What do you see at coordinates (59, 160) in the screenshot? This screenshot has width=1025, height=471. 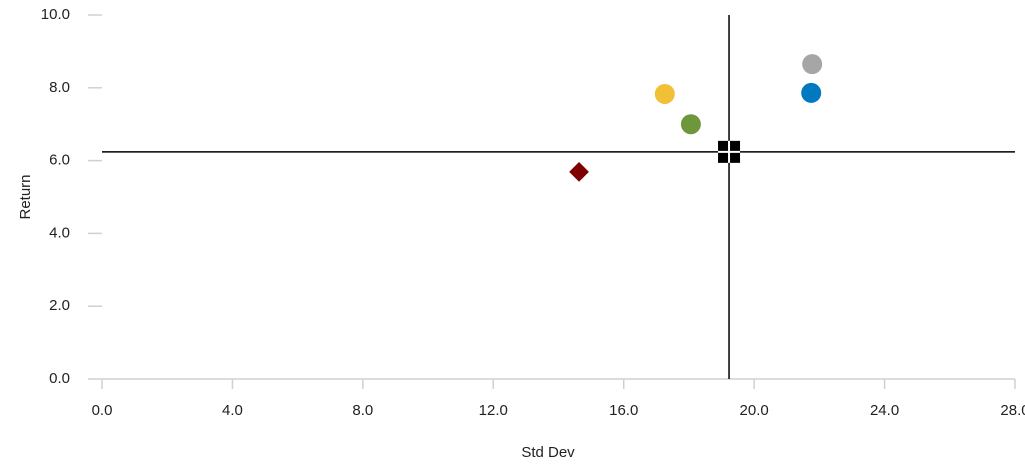 I see `y-tick-label: 6.0` at bounding box center [59, 160].